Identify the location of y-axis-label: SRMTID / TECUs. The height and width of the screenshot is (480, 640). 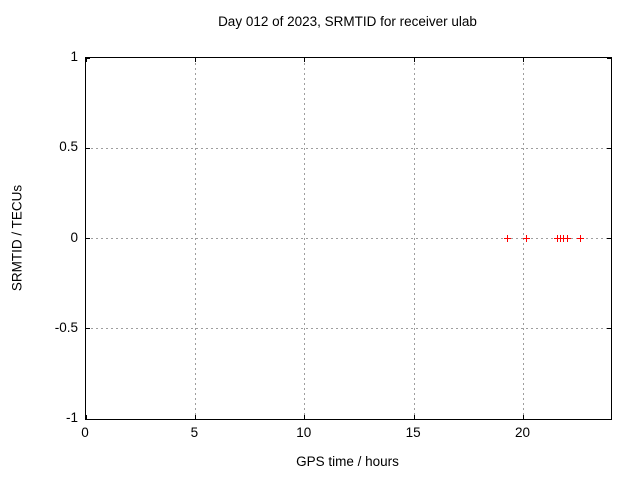
(17, 238).